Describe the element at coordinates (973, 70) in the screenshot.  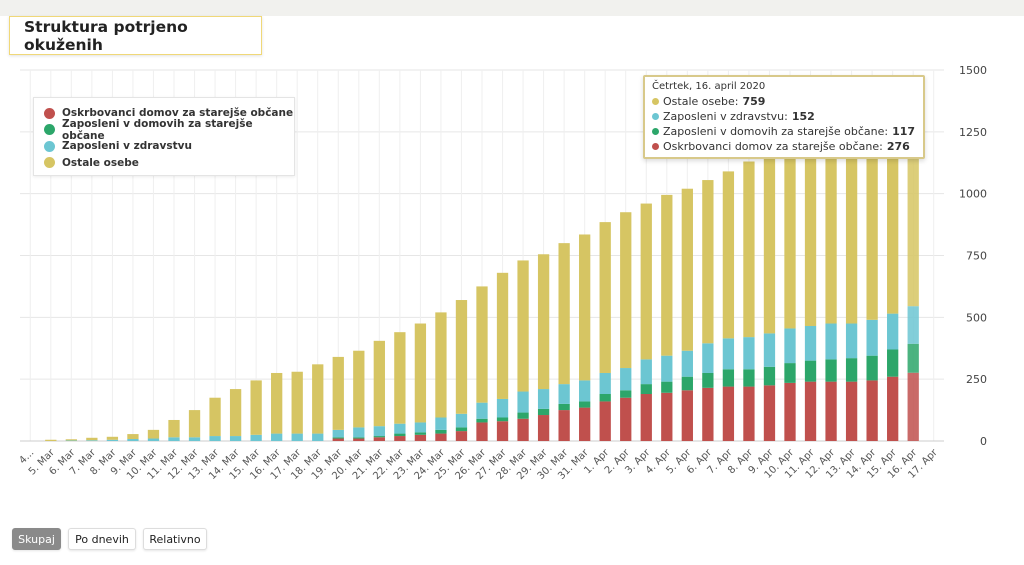
I see `y-tick-label: 1500` at that location.